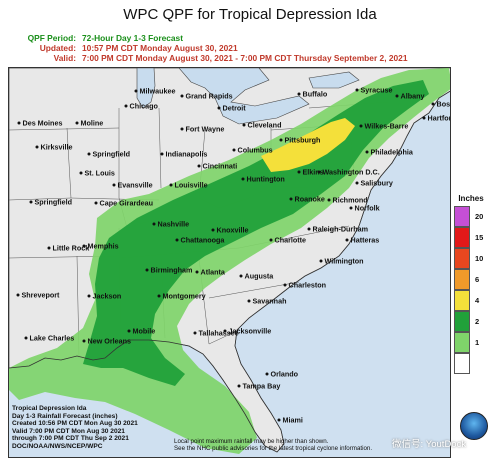  What do you see at coordinates (392, 152) in the screenshot?
I see `city-label: Philadelphia` at bounding box center [392, 152].